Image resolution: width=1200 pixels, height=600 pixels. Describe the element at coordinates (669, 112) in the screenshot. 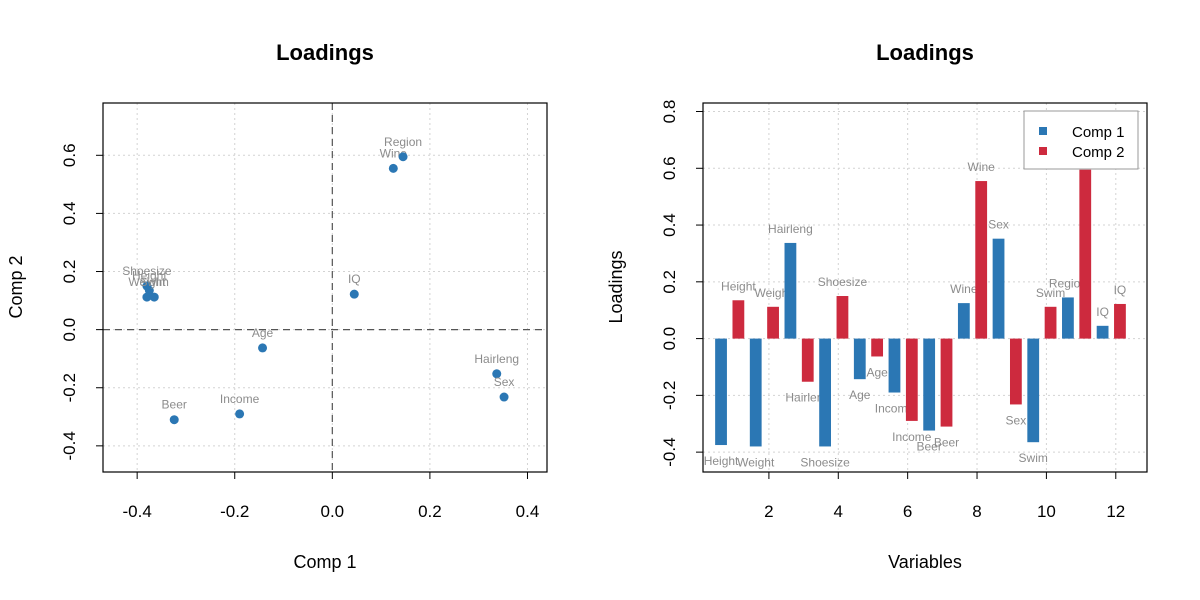

I see `bar-y-tick-label: 0.8` at that location.